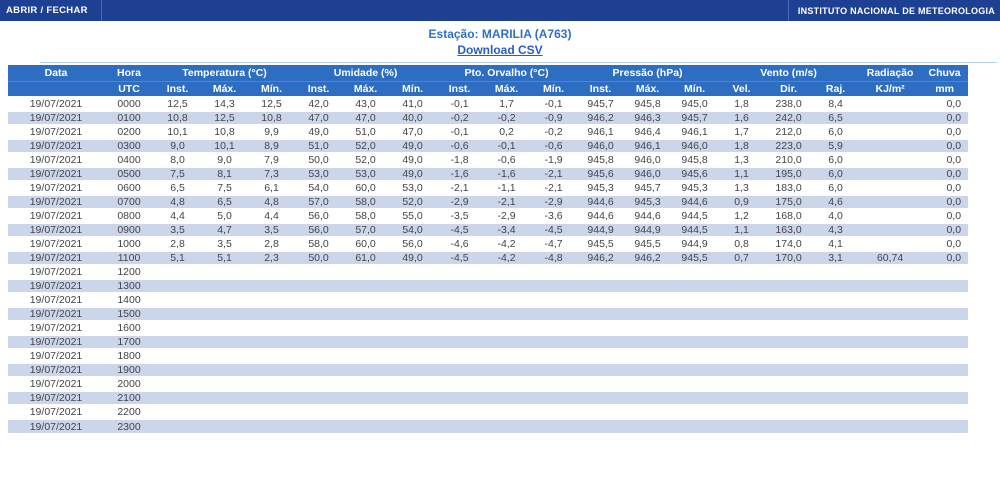 The image size is (1000, 490). I want to click on value-cell: 4,6, so click(836, 201).